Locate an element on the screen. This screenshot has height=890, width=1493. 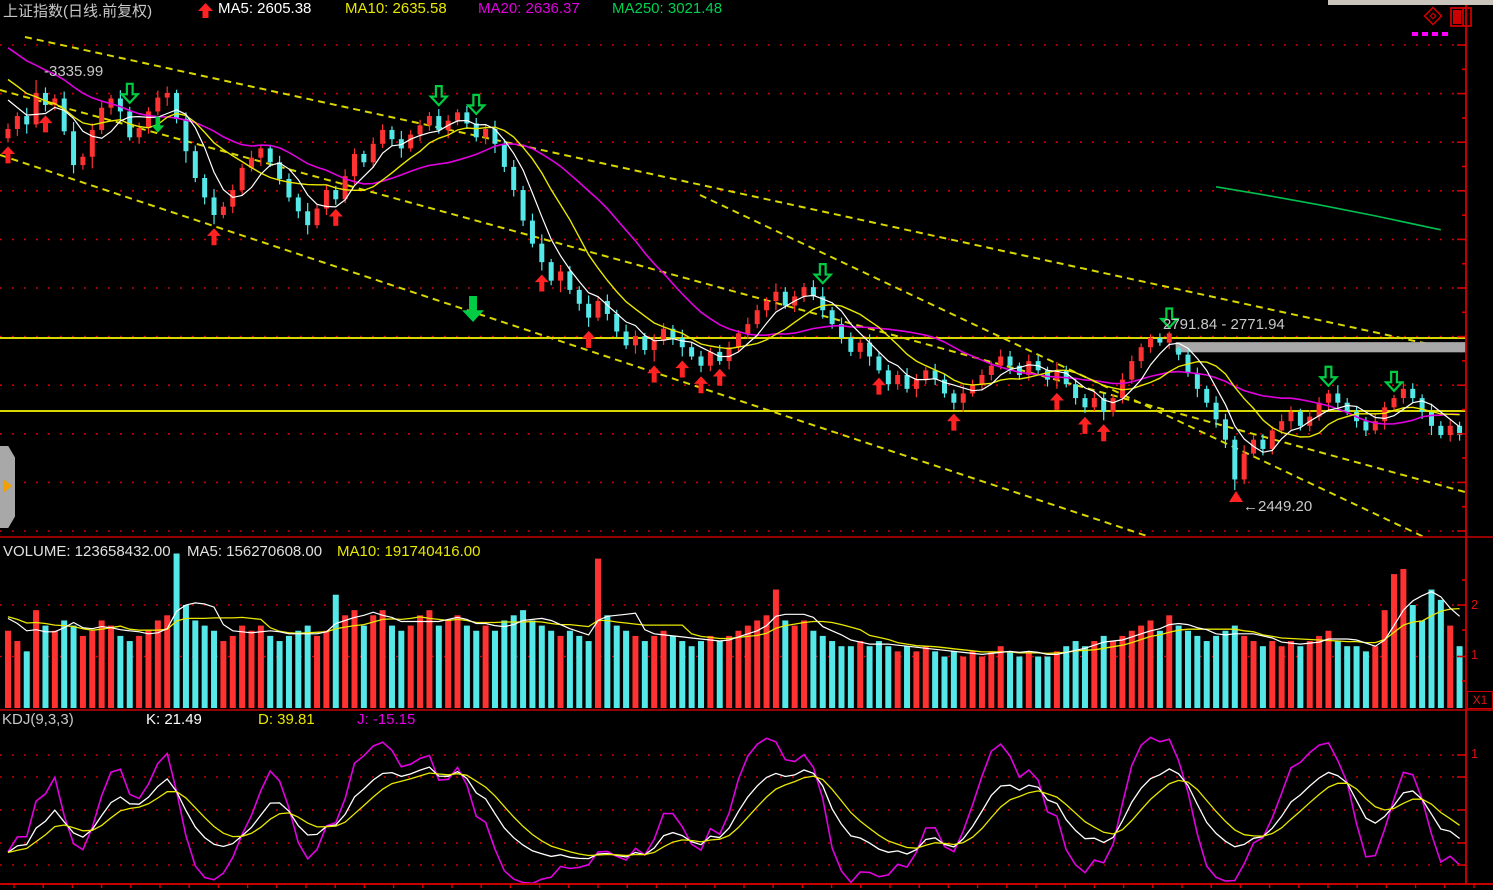
window-edge-strip is located at coordinates (1410, 2).